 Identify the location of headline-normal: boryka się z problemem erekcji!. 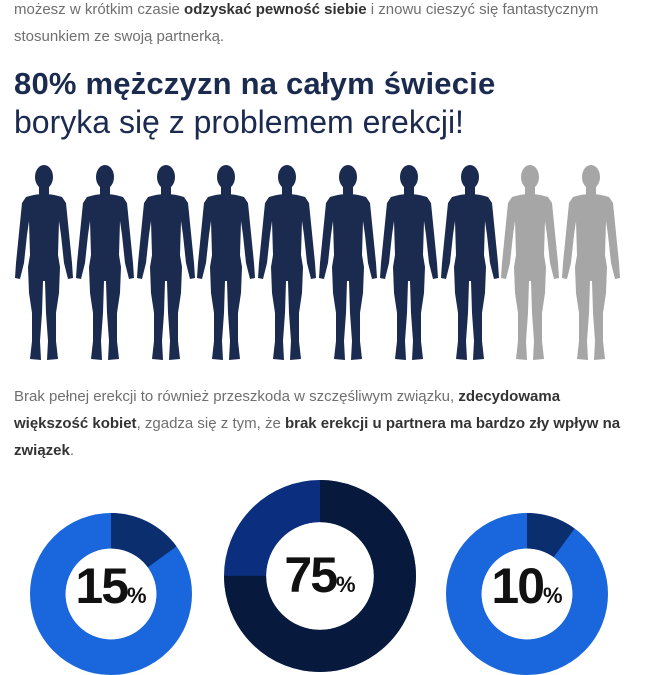
(239, 122).